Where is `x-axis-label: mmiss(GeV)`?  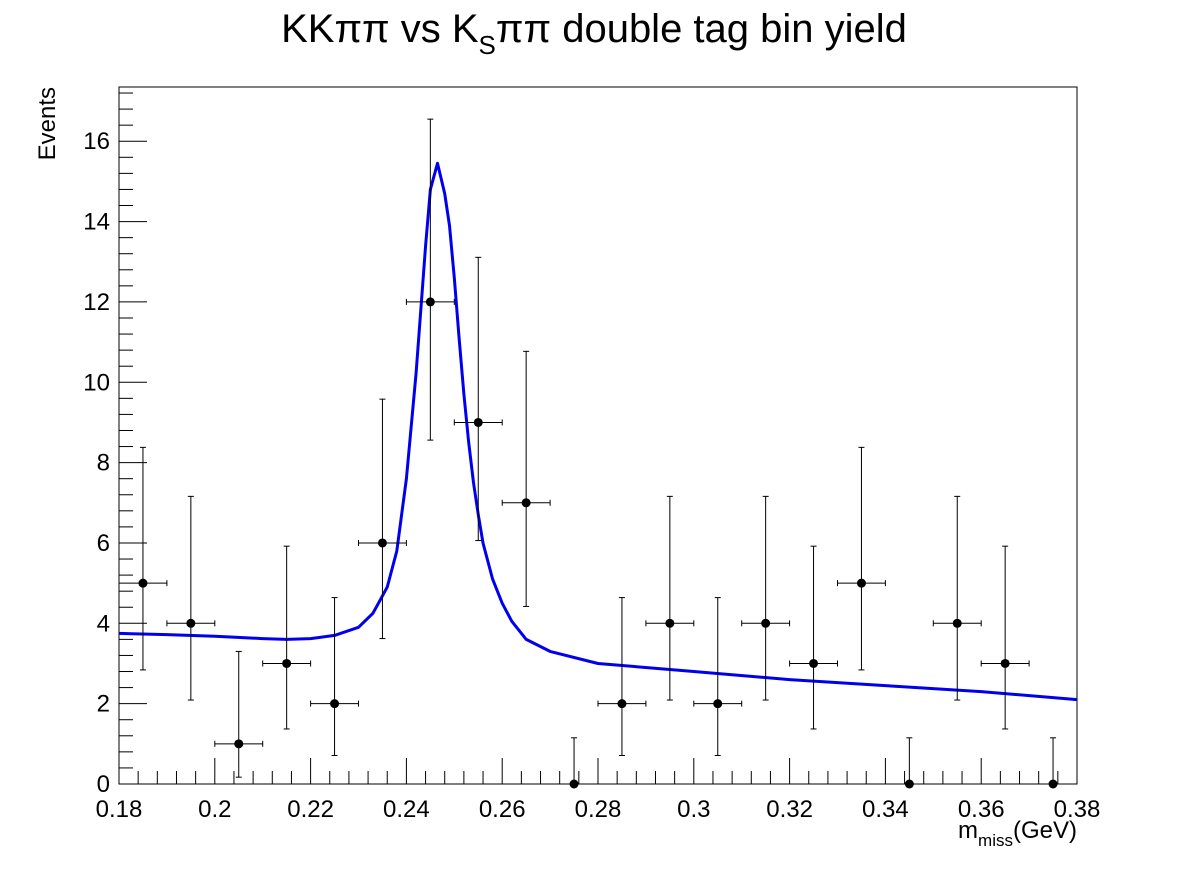
x-axis-label: mmiss(GeV) is located at coordinates (1017, 833).